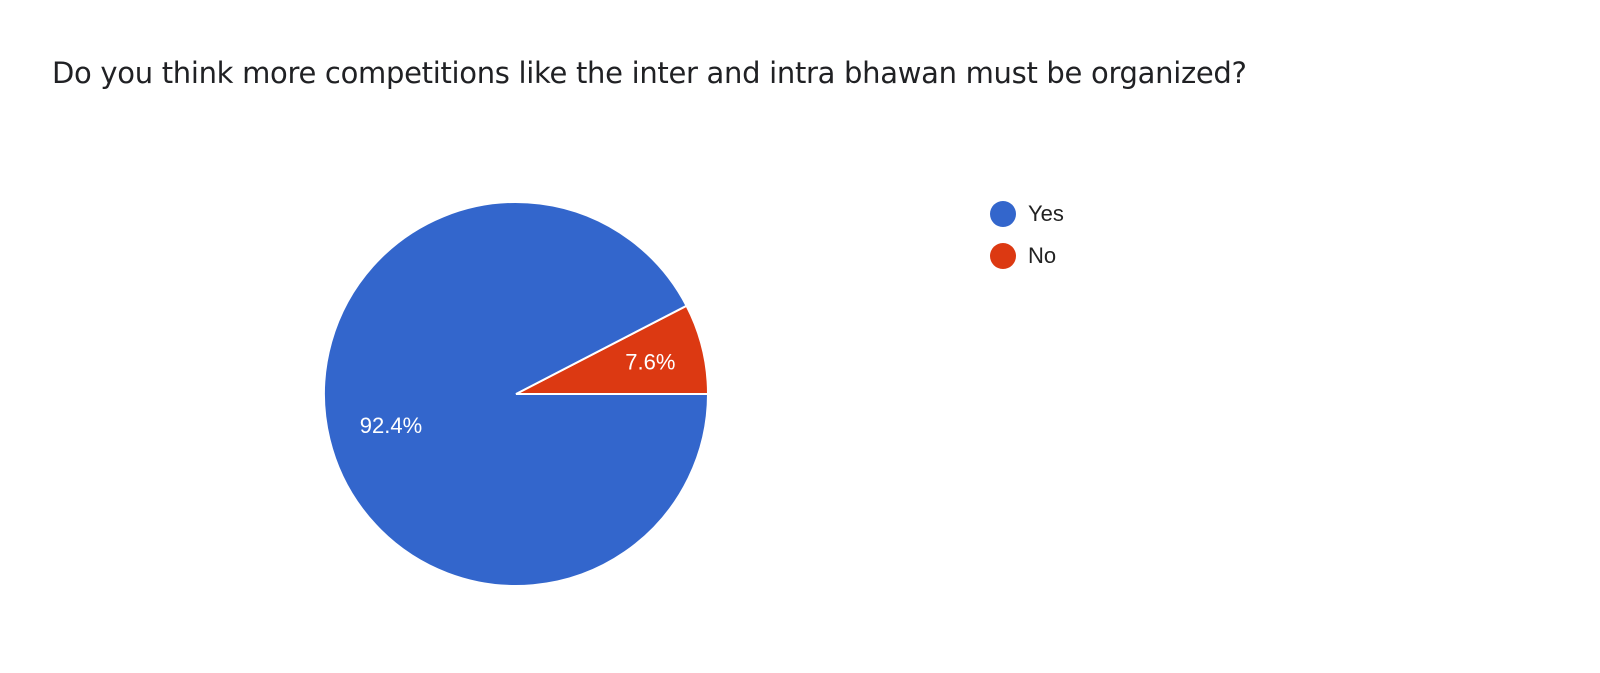 The image size is (1600, 673). What do you see at coordinates (391, 425) in the screenshot?
I see `data-label-yes: 92.4%` at bounding box center [391, 425].